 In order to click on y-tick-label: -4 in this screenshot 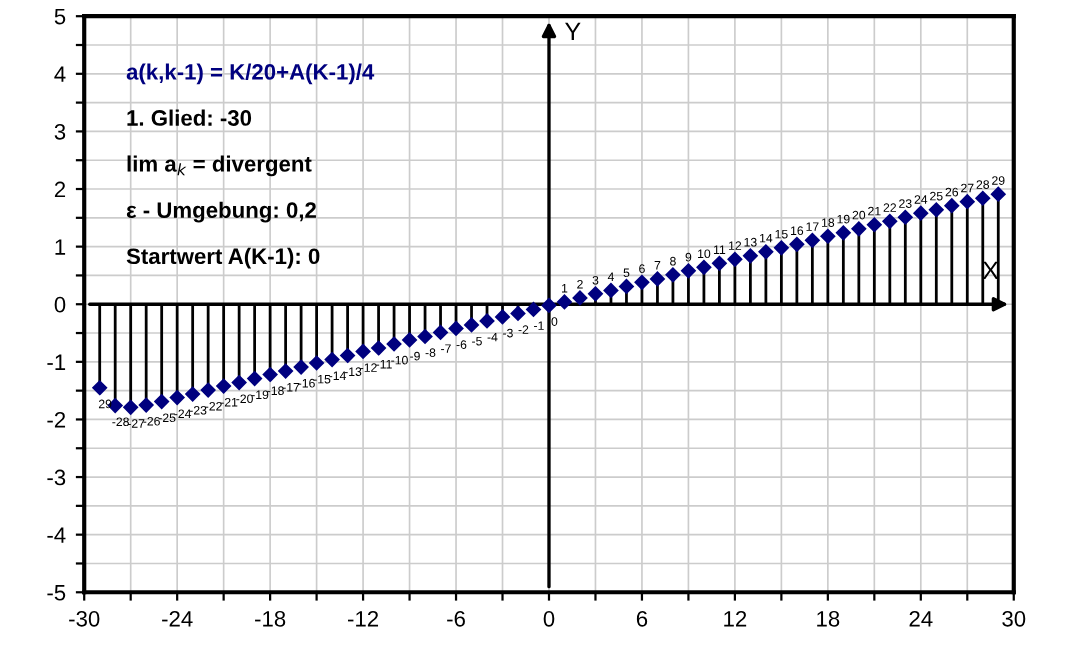, I will do `click(56, 535)`.